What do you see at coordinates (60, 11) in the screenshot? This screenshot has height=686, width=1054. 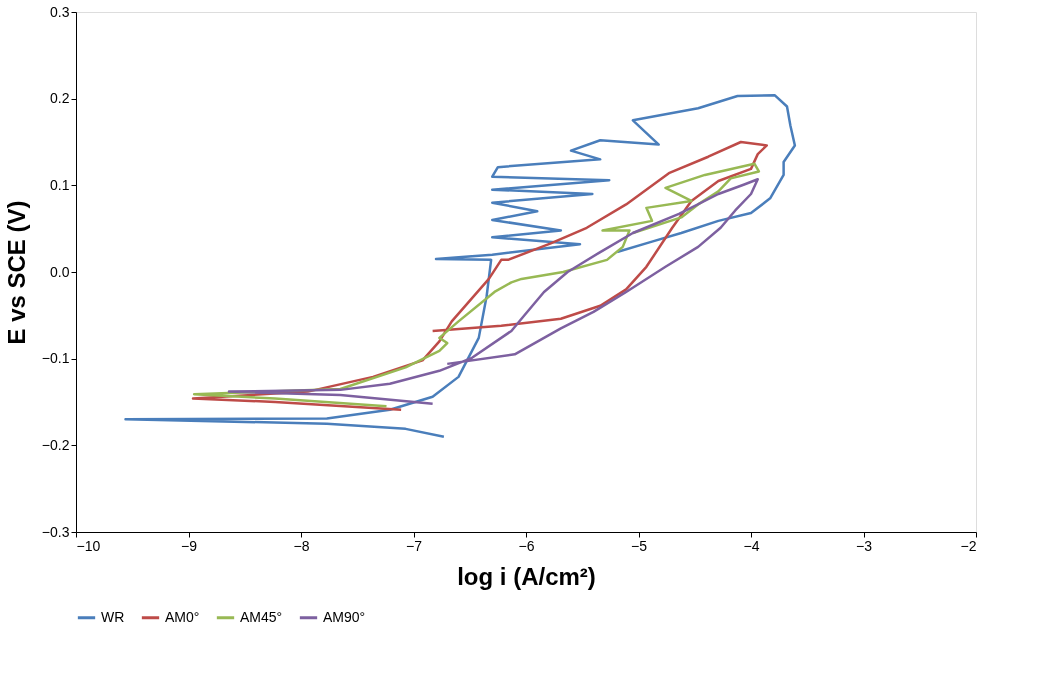 I see `y-tick-label: 0.3` at bounding box center [60, 11].